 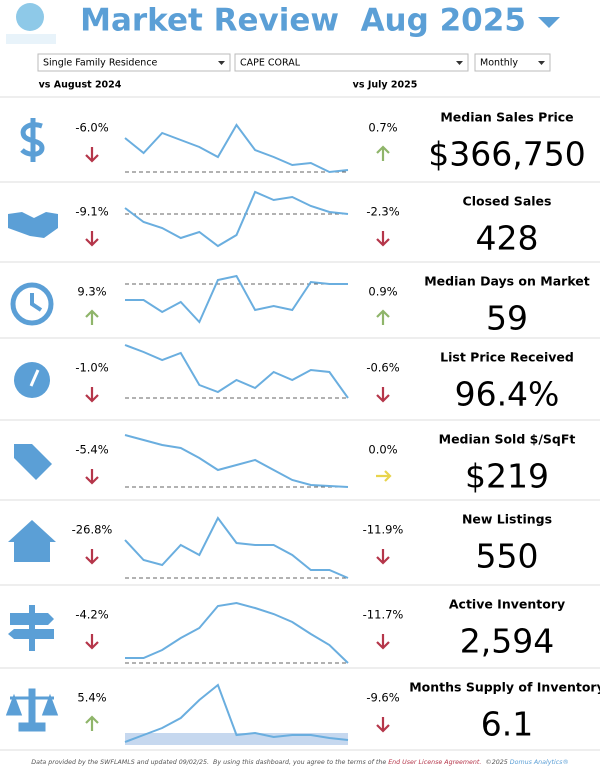 I want to click on metric-label: Closed Sales, so click(x=507, y=201).